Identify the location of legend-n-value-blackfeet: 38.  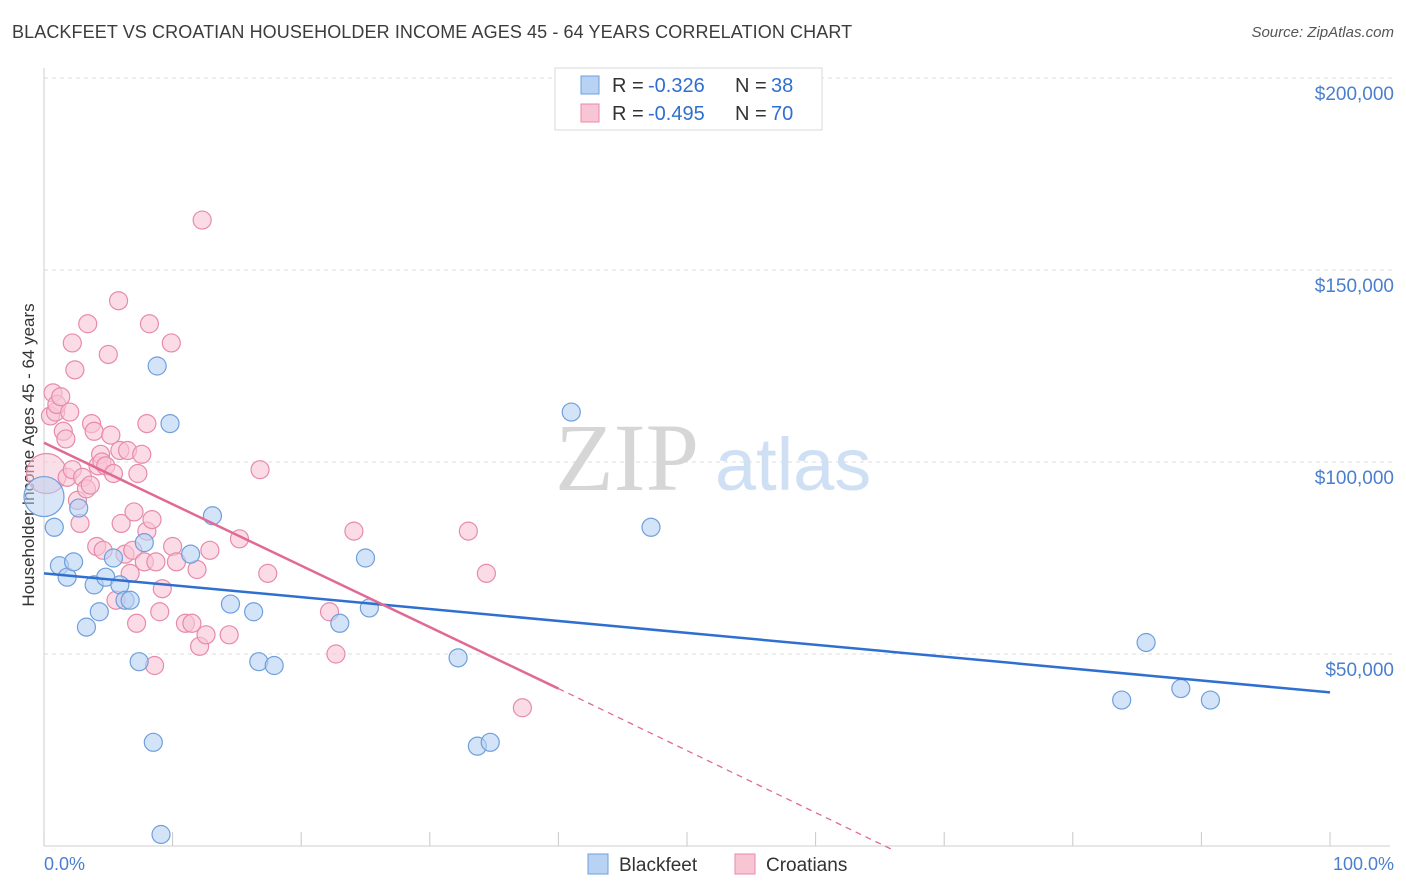
(782, 86).